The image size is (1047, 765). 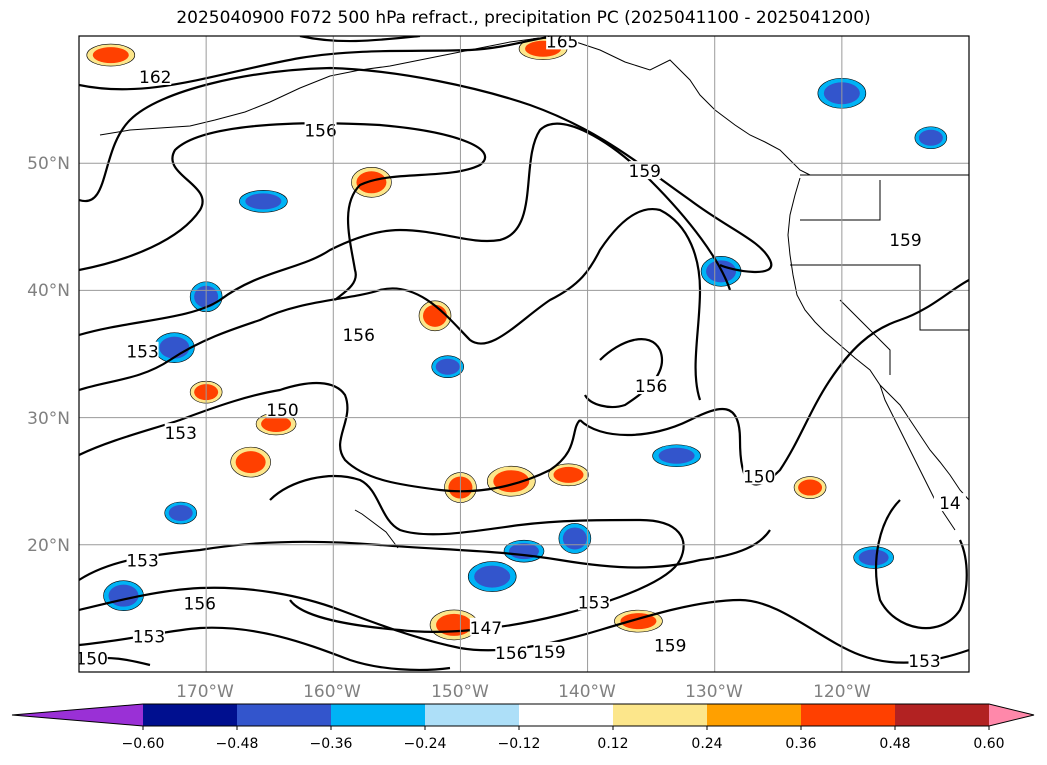 What do you see at coordinates (1011, 715) in the screenshot?
I see `colorbar-extend-high` at bounding box center [1011, 715].